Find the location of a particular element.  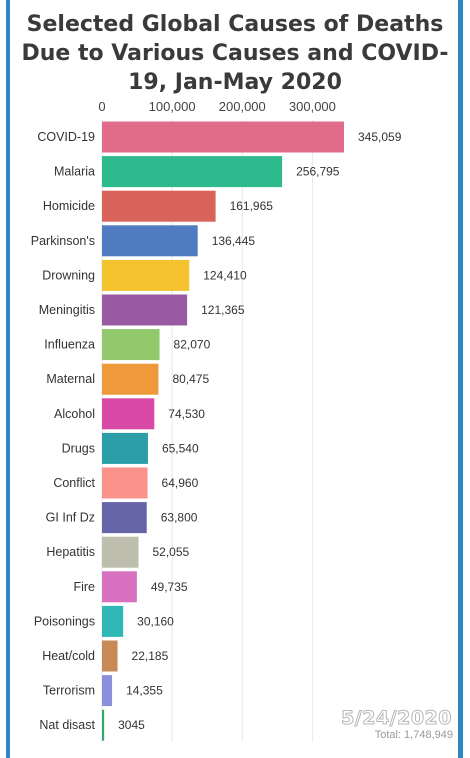

category-label: Terrorism is located at coordinates (69, 691).